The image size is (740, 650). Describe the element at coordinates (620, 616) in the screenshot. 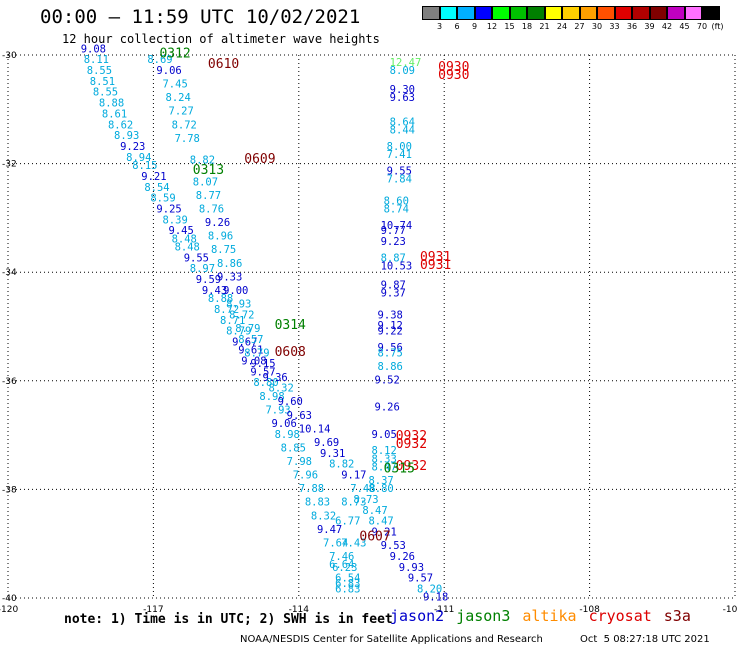

I see `legend-item-cryosat: cryosat` at that location.